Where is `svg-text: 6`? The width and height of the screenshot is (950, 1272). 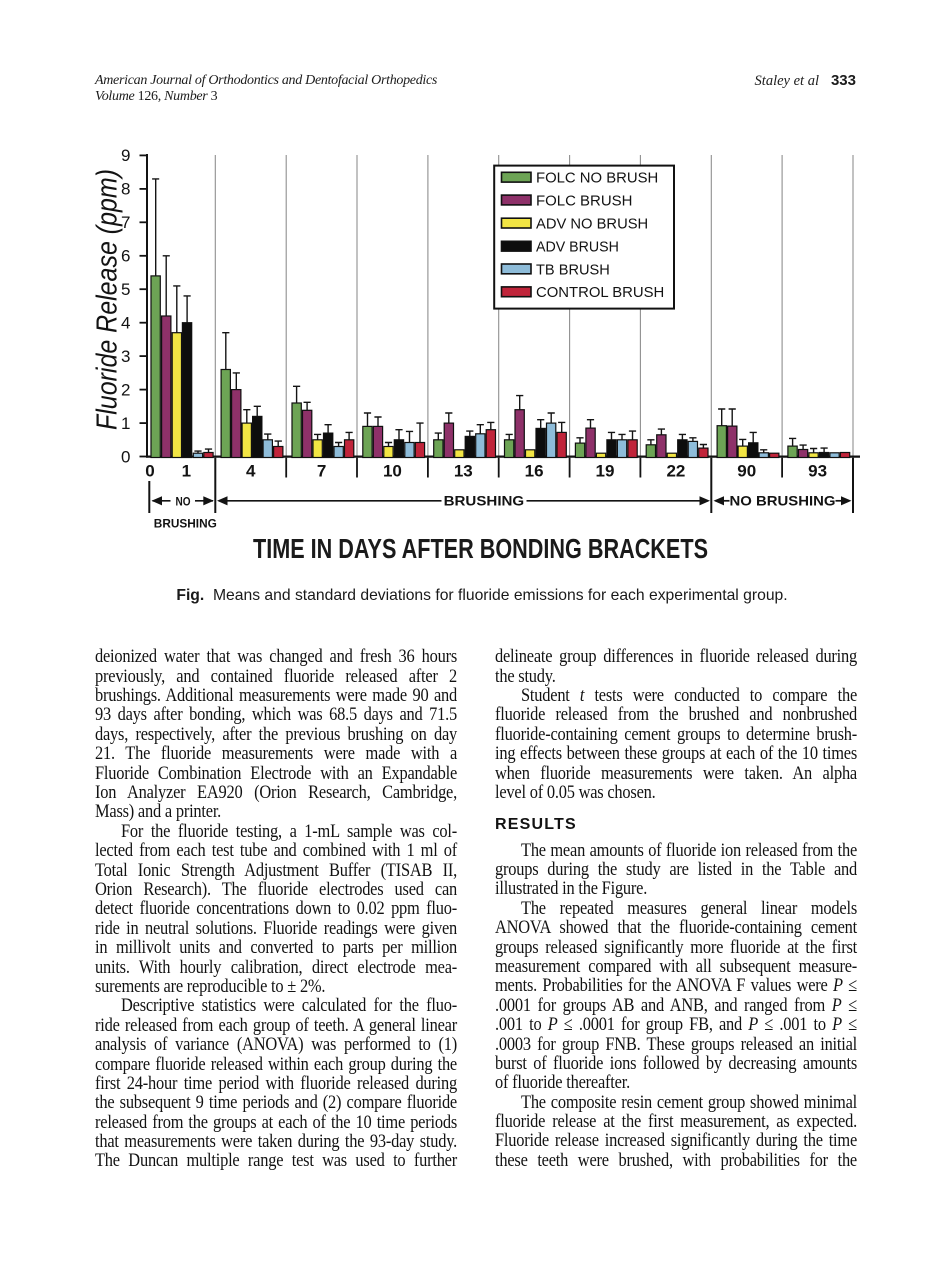
svg-text: 6 is located at coordinates (125, 256).